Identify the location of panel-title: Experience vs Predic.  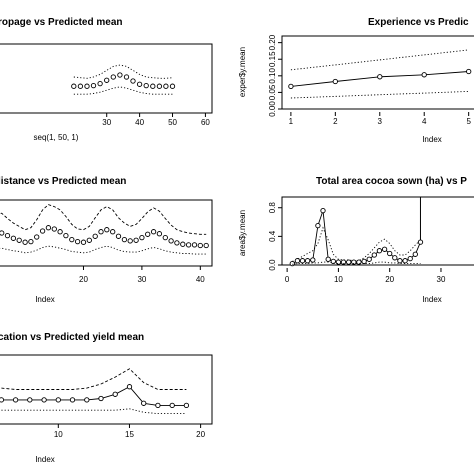
(418, 22).